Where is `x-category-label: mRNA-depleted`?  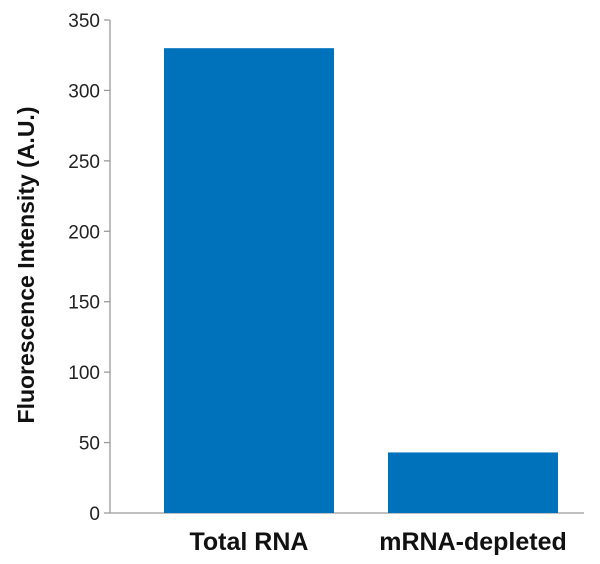 x-category-label: mRNA-depleted is located at coordinates (473, 542).